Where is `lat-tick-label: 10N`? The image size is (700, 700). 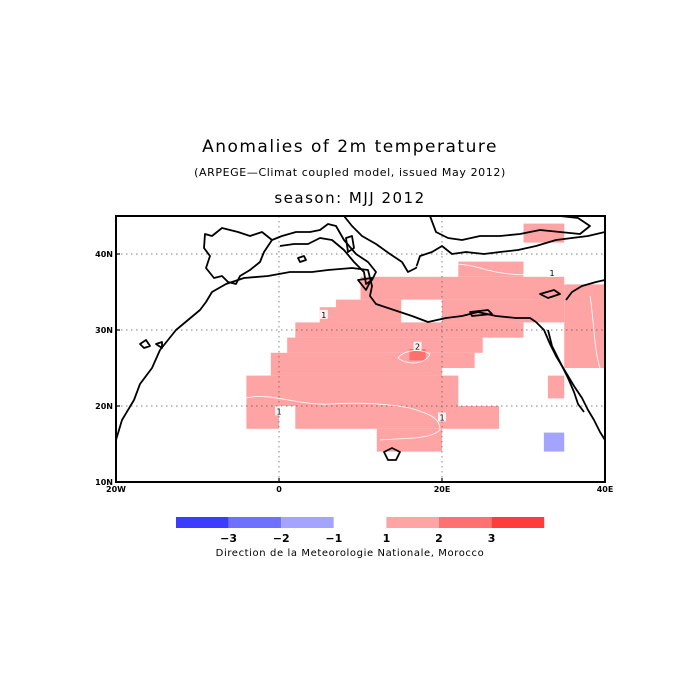 lat-tick-label: 10N is located at coordinates (104, 482).